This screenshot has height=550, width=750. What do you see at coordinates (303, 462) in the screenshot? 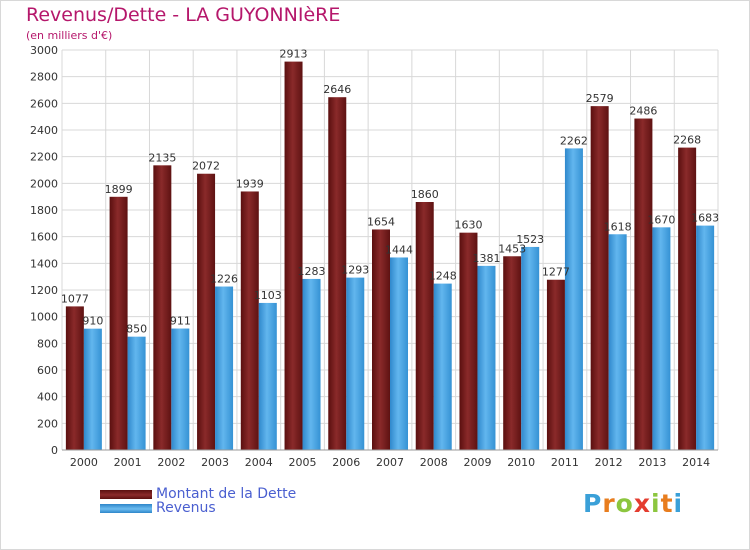
I see `x-tick-label: 2005` at bounding box center [303, 462].